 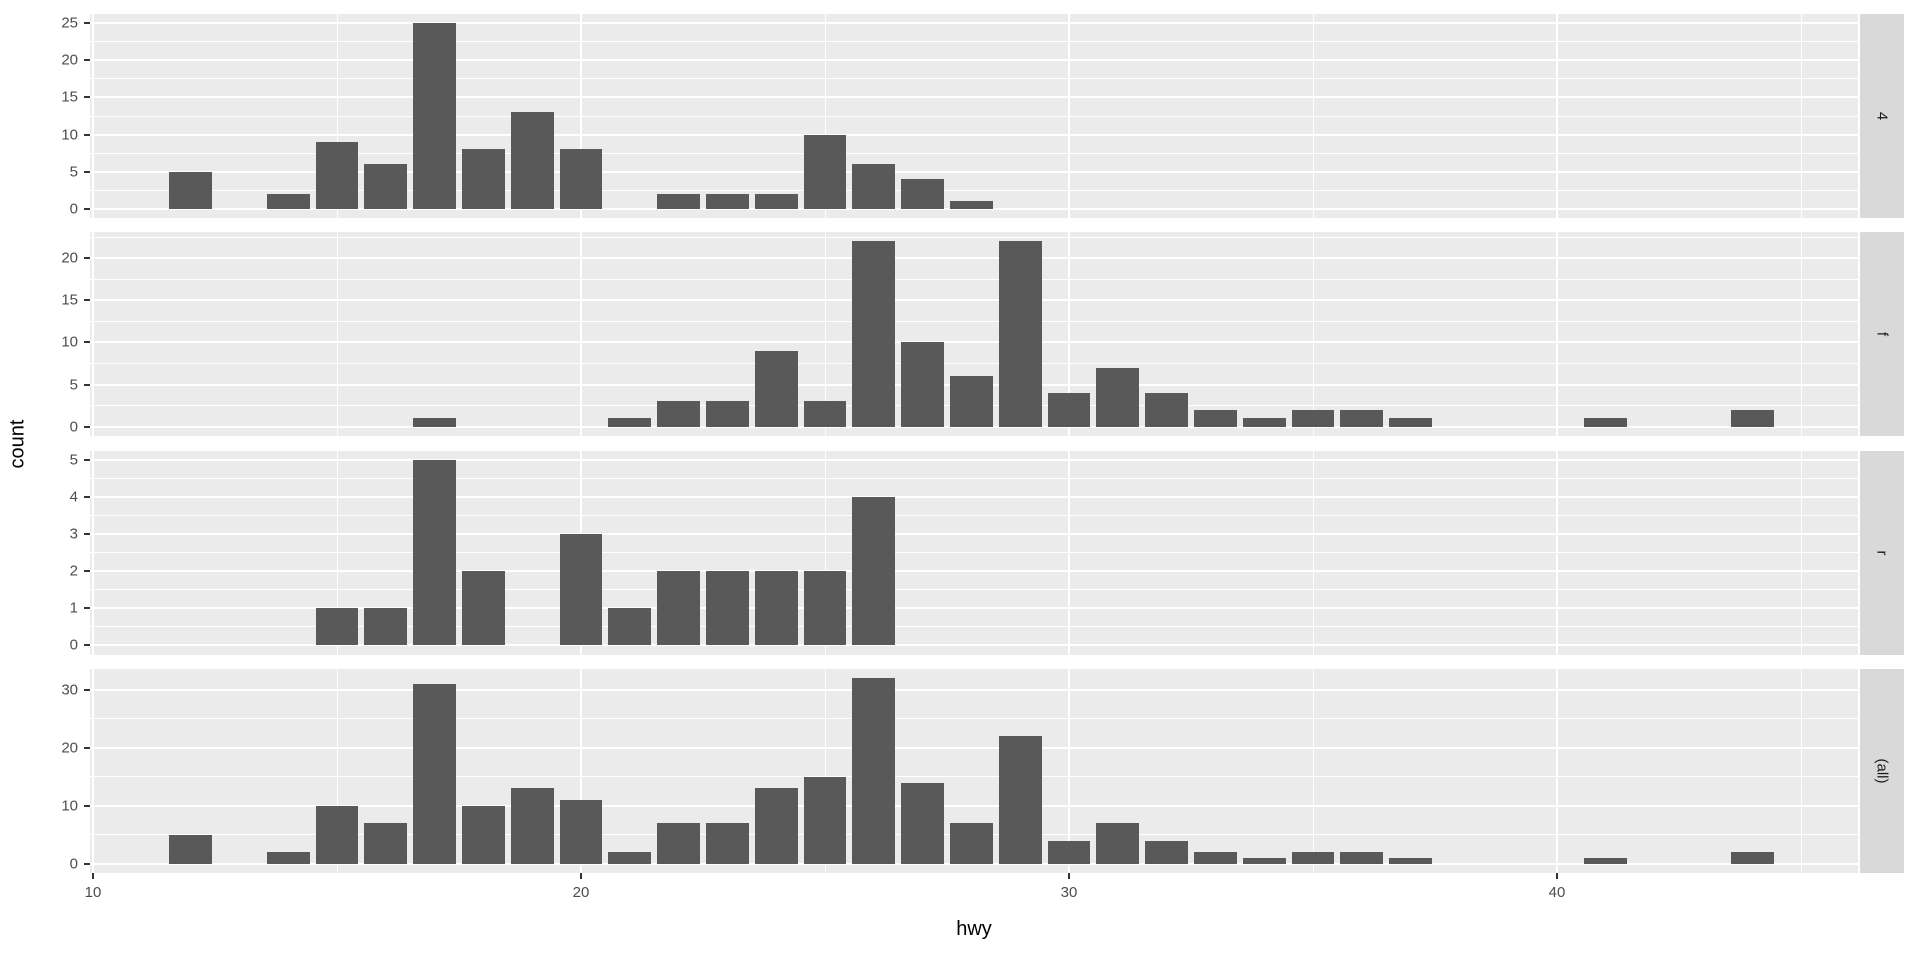 I want to click on facet-strip-label: (all), so click(x=1882, y=771).